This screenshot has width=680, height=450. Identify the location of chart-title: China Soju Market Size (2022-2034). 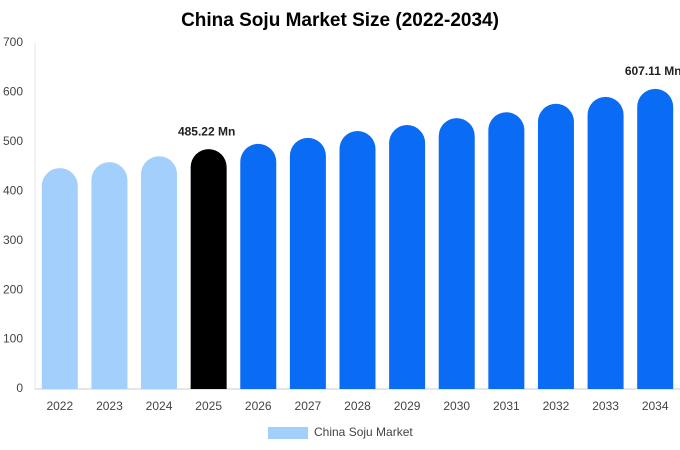
(340, 20).